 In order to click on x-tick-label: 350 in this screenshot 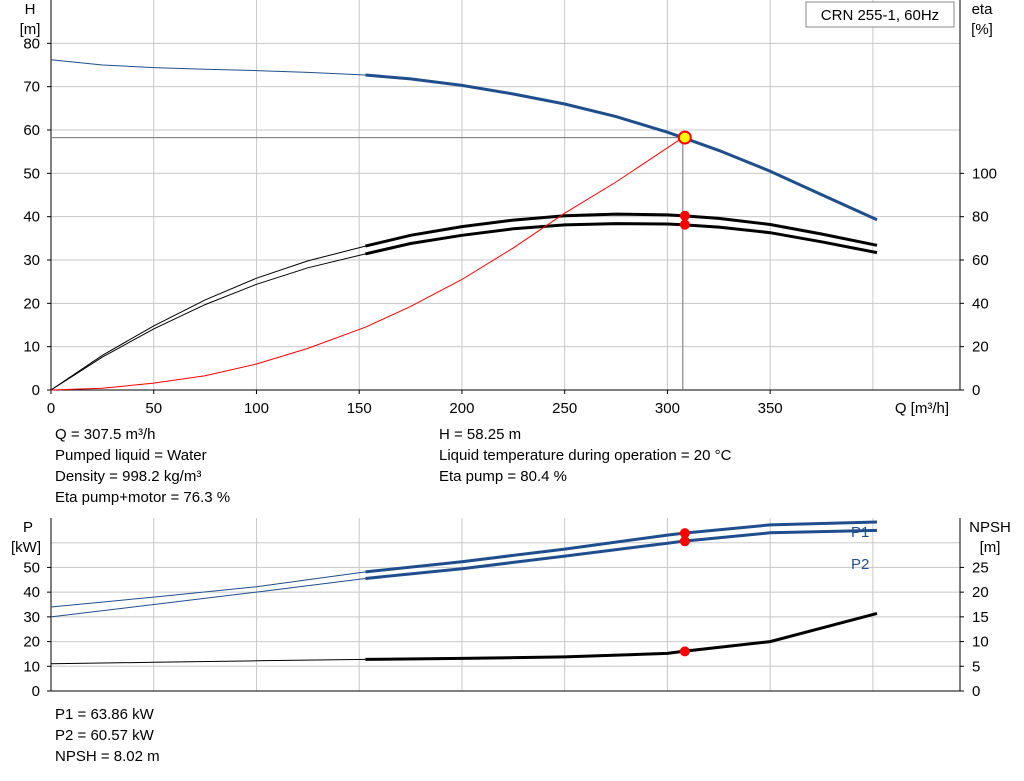, I will do `click(770, 408)`.